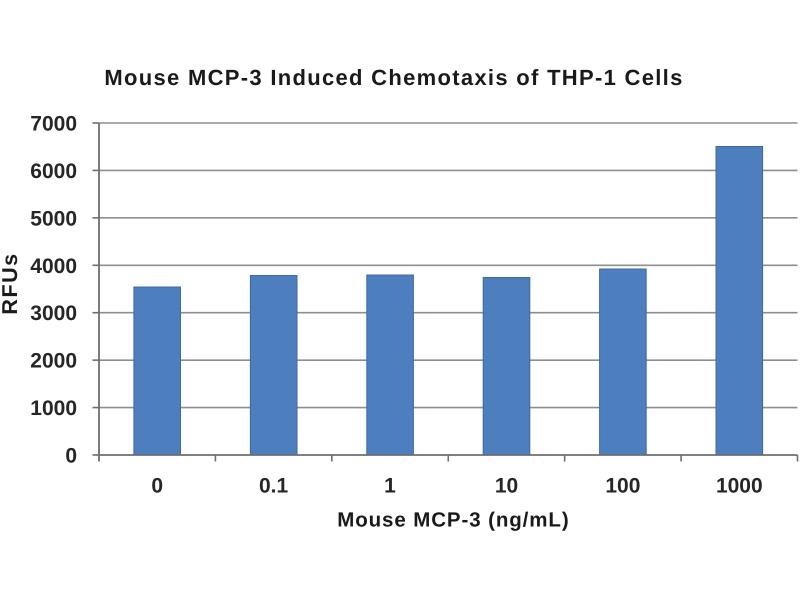 The width and height of the screenshot is (800, 600). What do you see at coordinates (506, 486) in the screenshot?
I see `svg-text: 10` at bounding box center [506, 486].